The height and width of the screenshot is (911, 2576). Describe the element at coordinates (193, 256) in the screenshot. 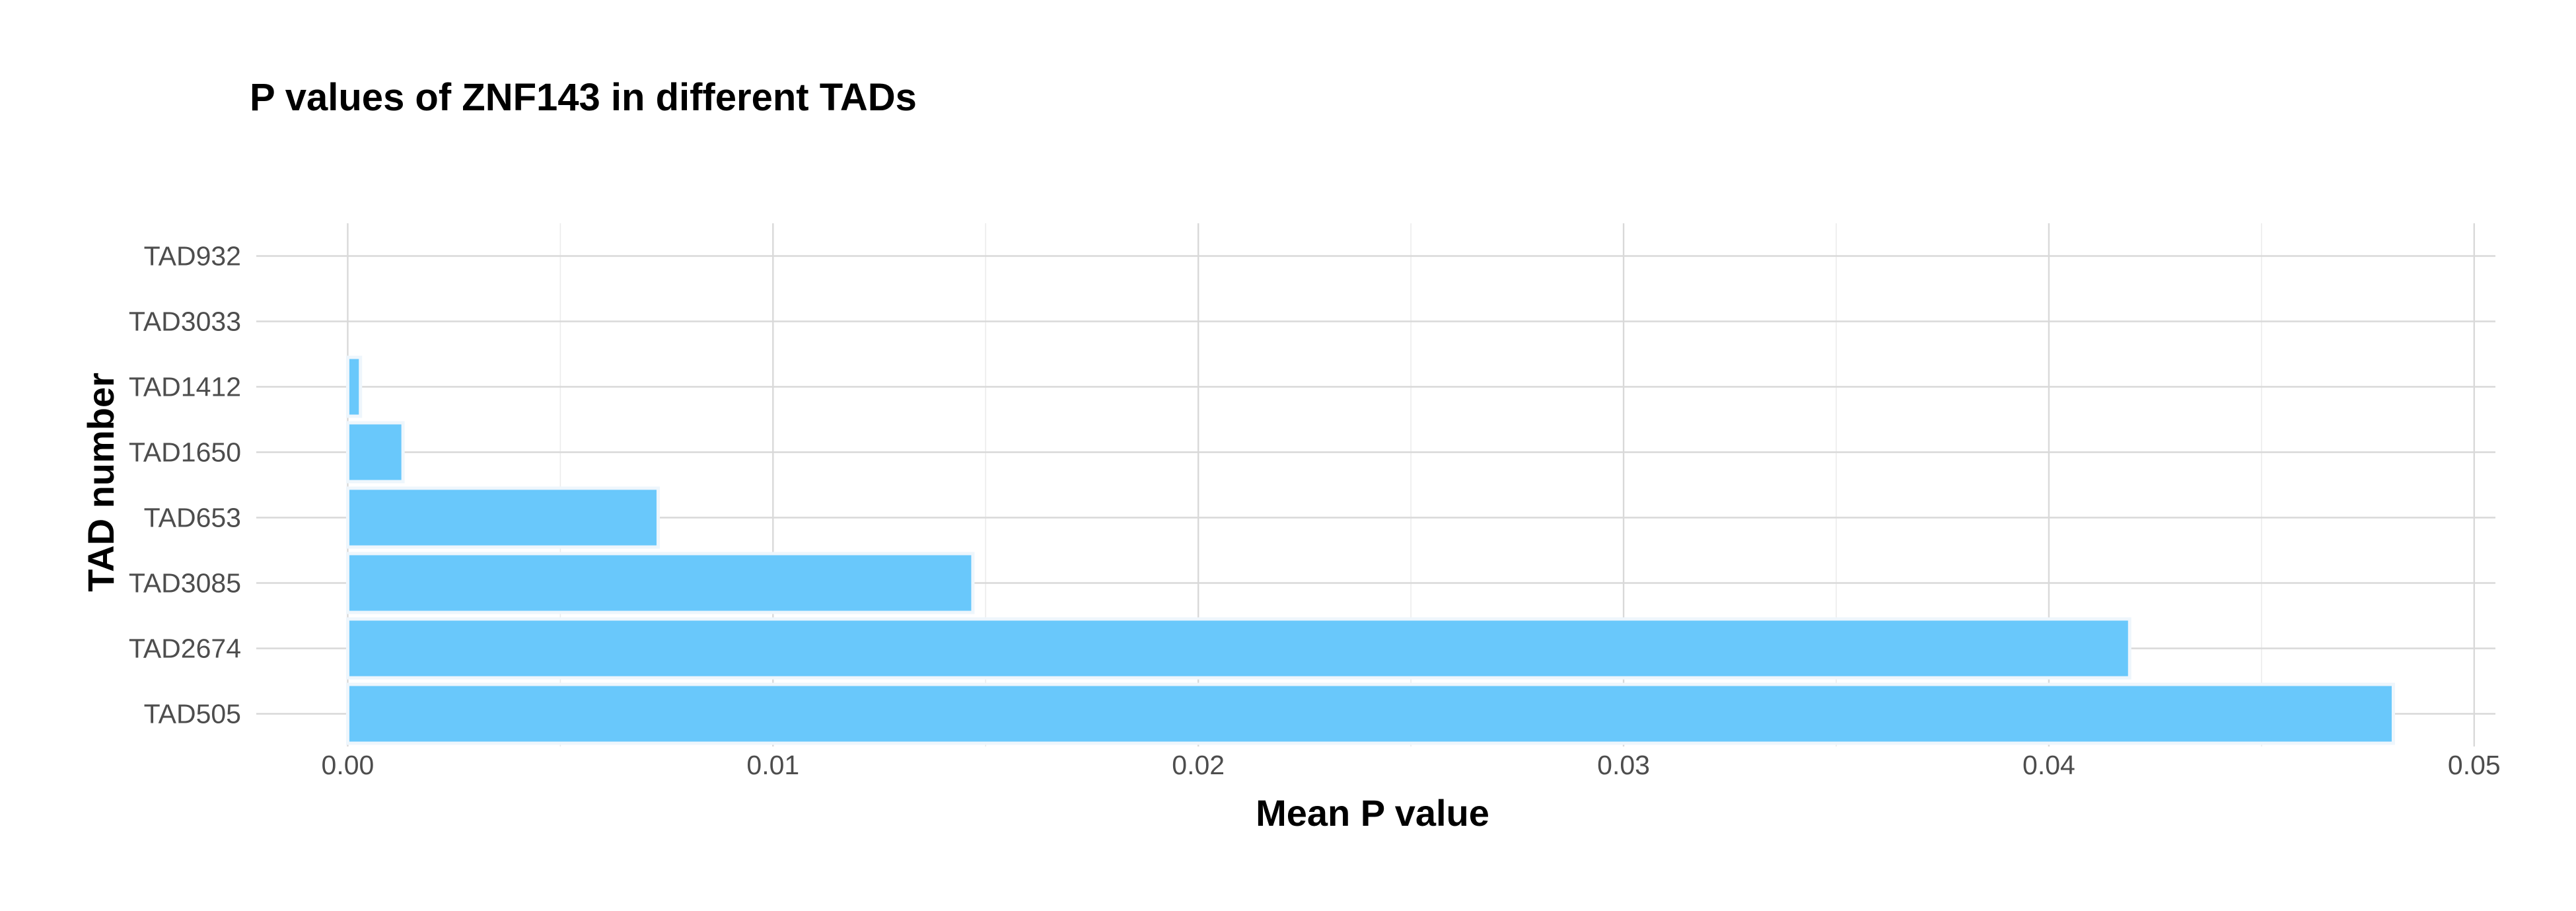

I see `y-tick-label: TAD932` at that location.